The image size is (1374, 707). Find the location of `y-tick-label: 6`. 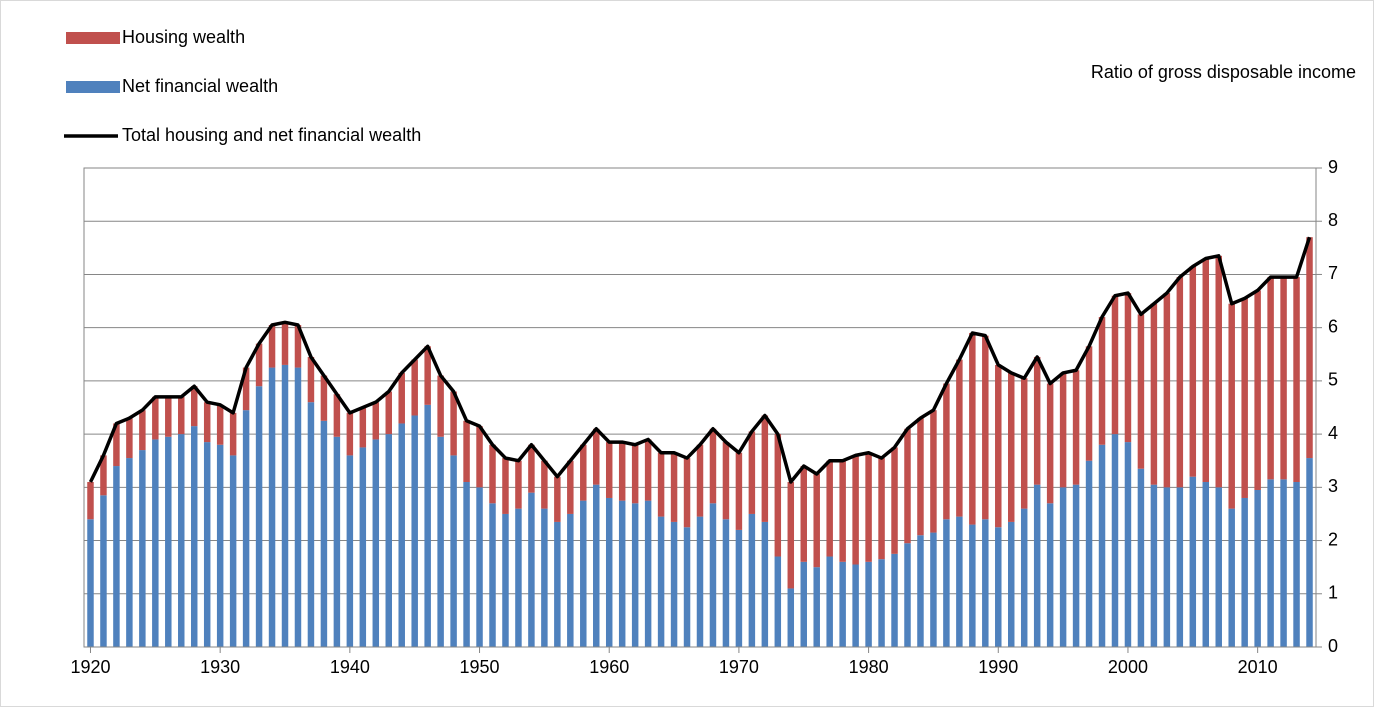

y-tick-label: 6 is located at coordinates (1333, 326).